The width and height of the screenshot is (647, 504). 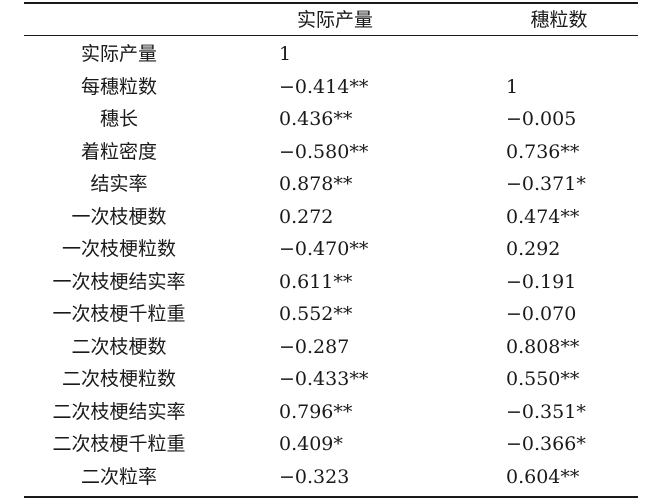 I want to click on column-header-actual-yield: 实际产量, so click(x=334, y=20).